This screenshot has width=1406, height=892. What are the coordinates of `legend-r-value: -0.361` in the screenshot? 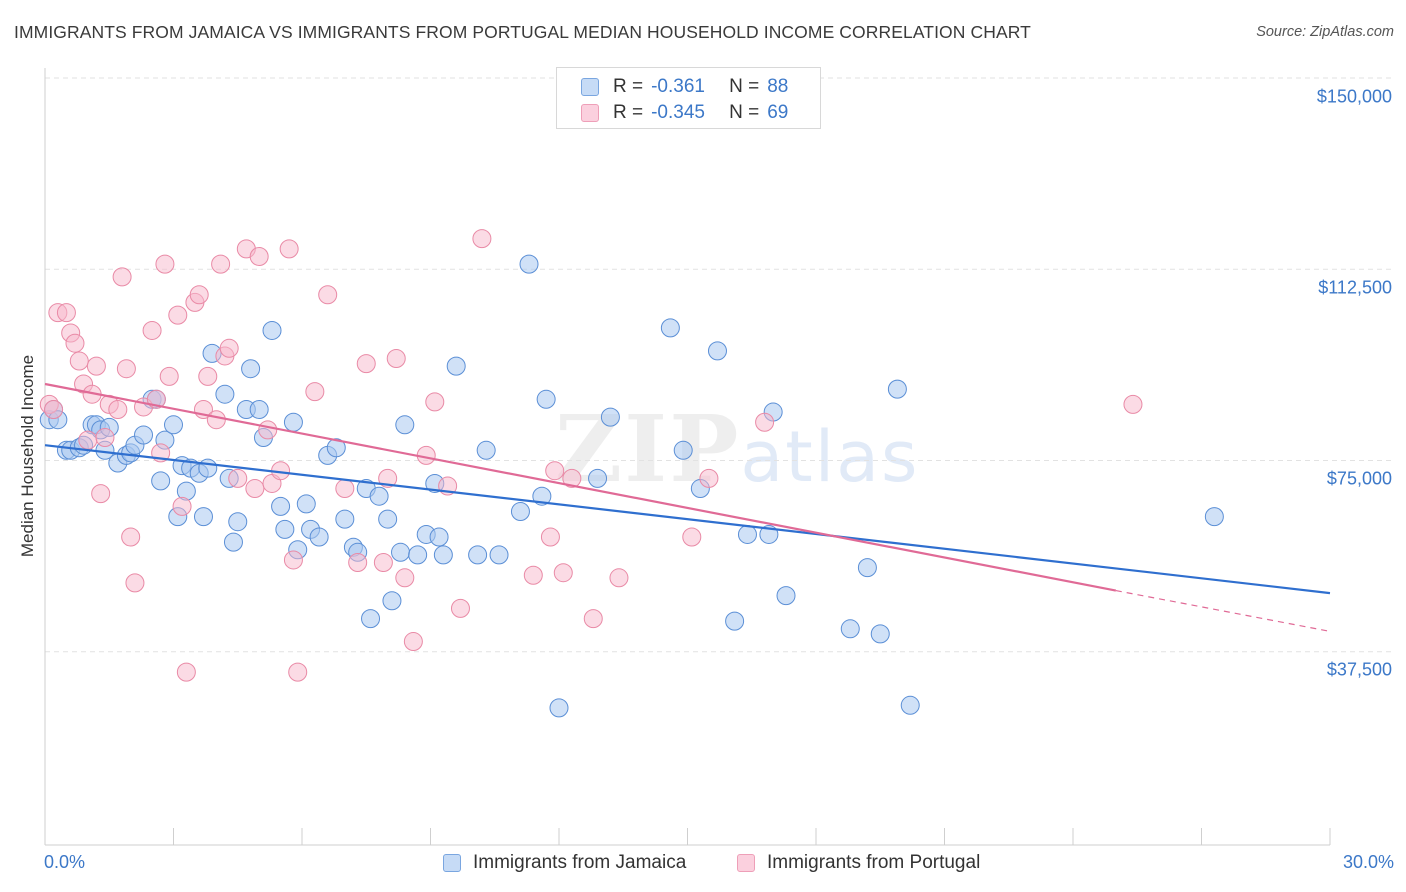 It's located at (678, 86).